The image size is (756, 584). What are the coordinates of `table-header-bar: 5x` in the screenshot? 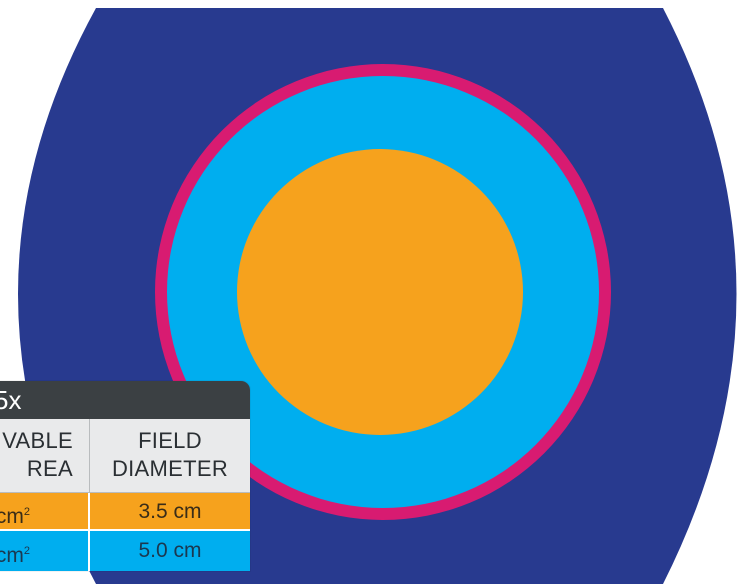 It's located at (125, 400).